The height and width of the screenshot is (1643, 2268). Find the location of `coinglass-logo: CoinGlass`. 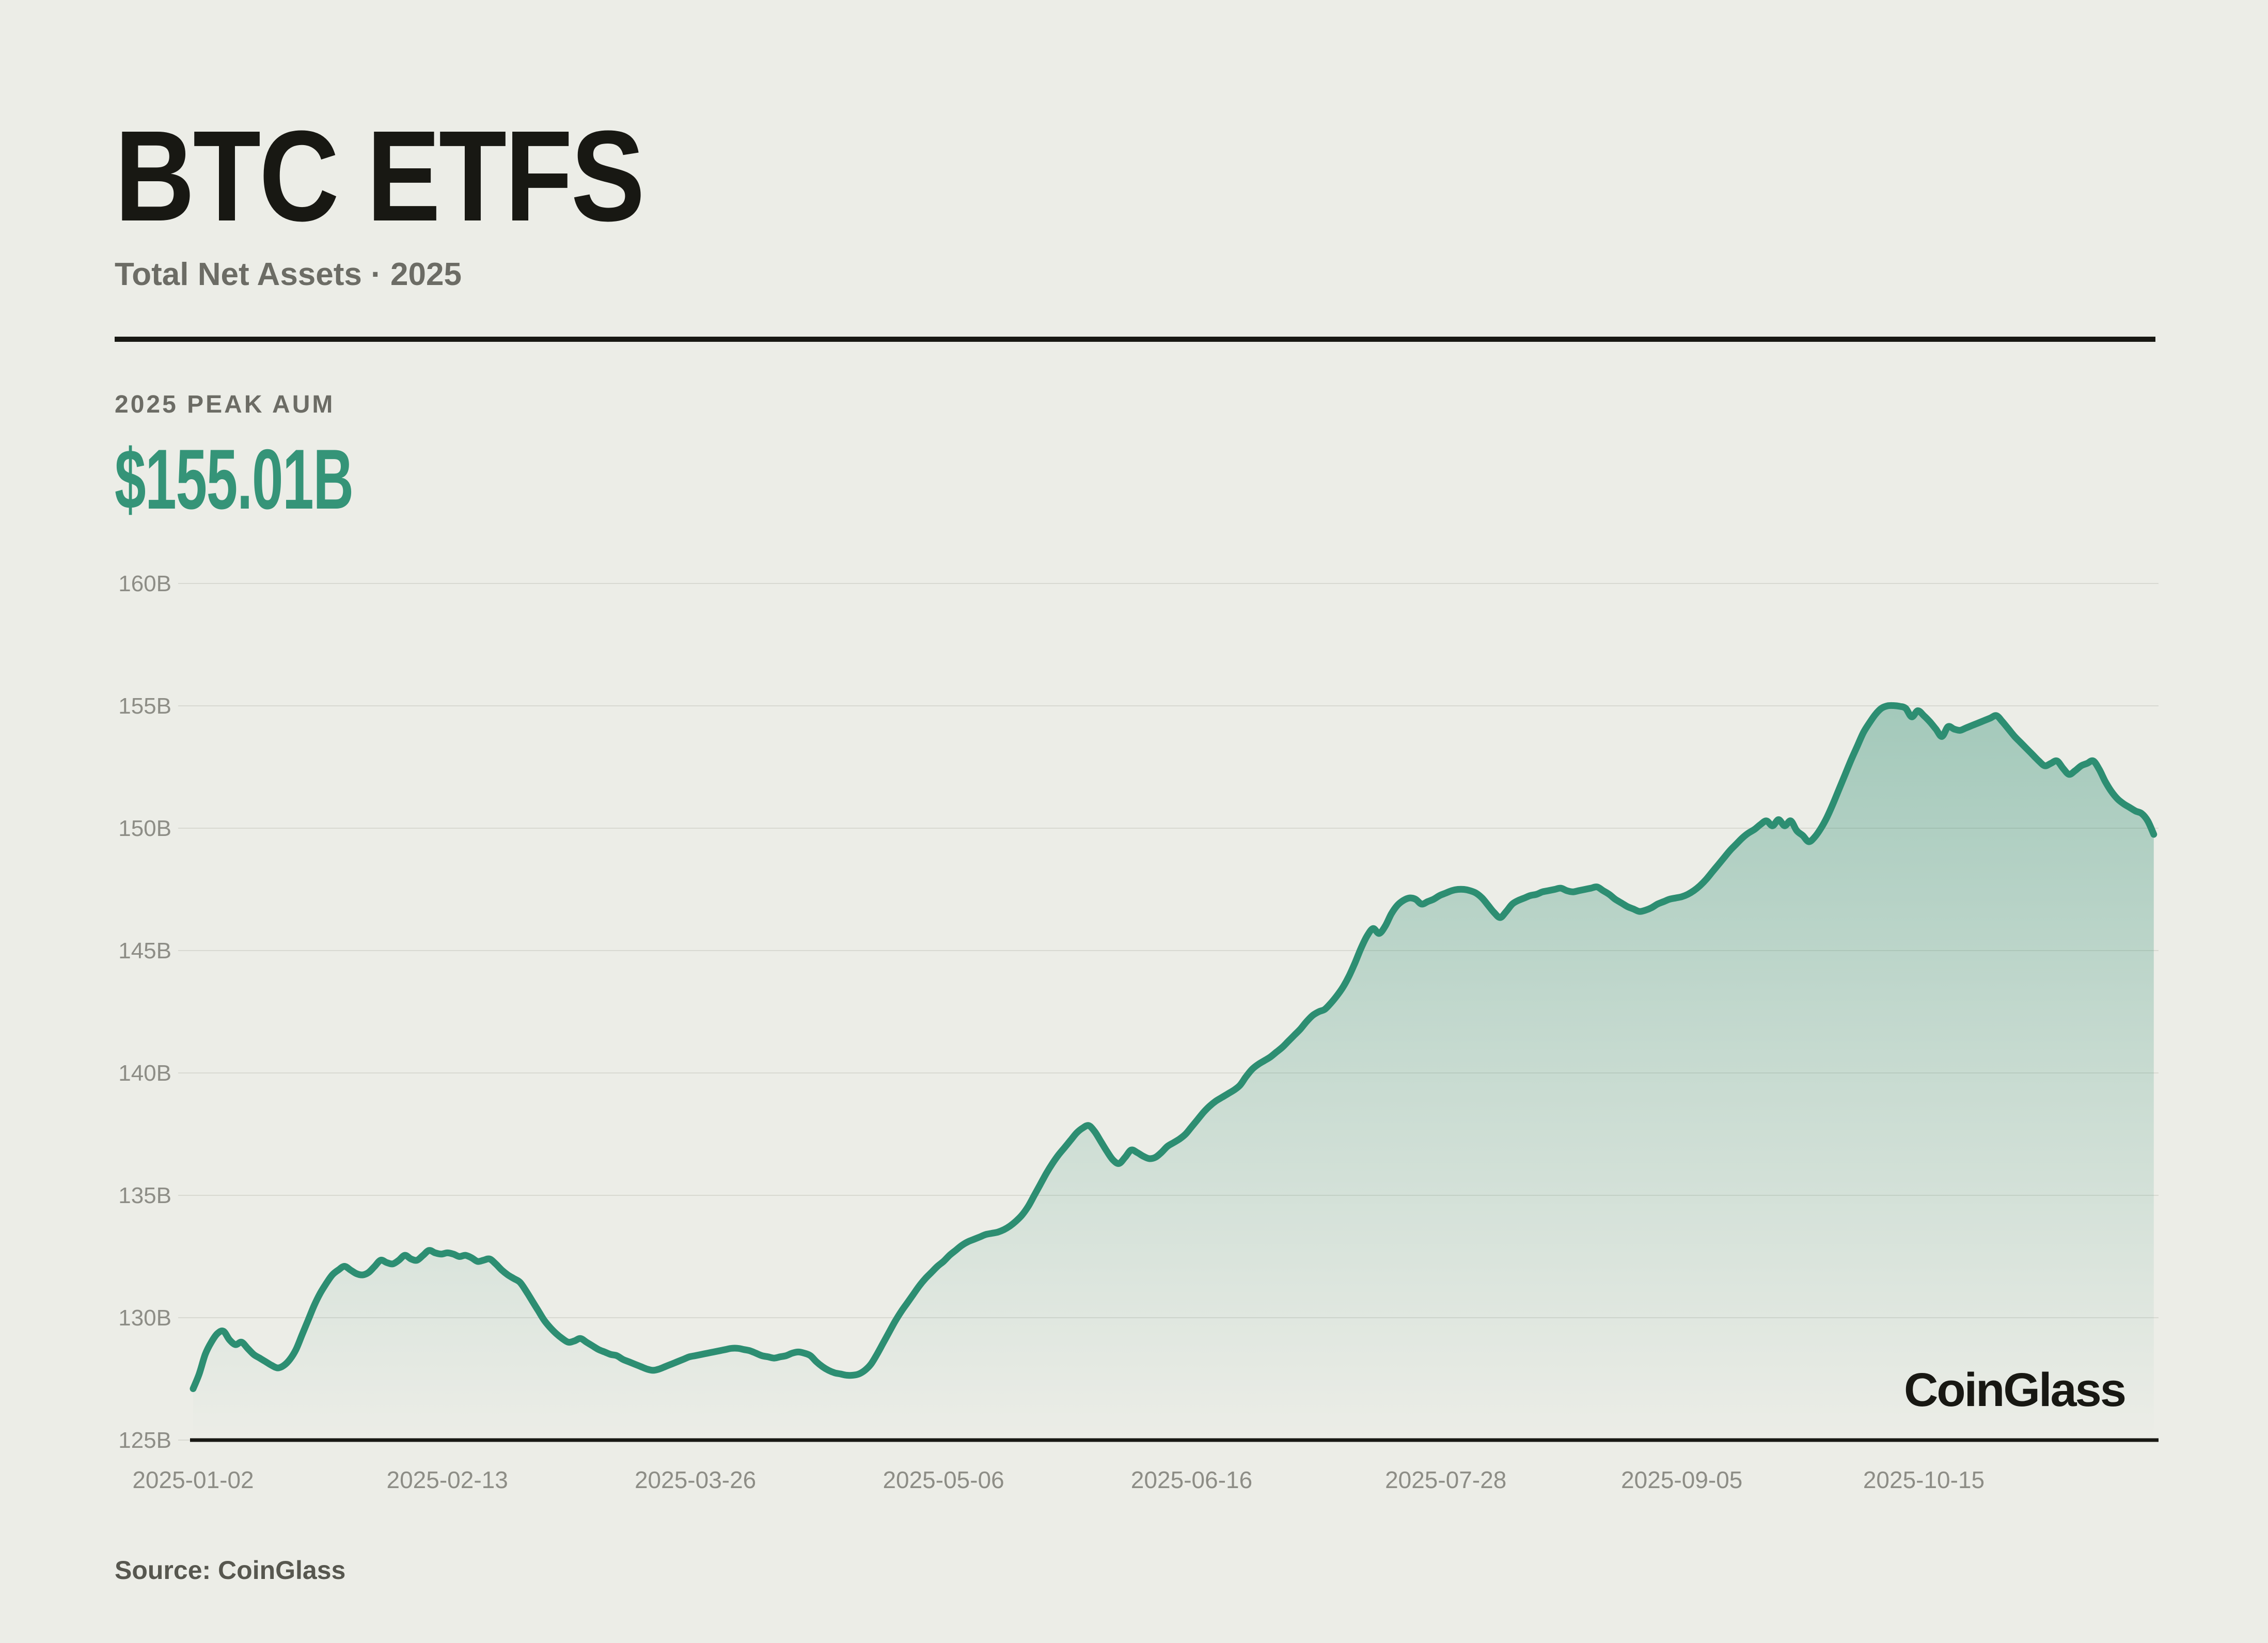

coinglass-logo: CoinGlass is located at coordinates (2015, 1390).